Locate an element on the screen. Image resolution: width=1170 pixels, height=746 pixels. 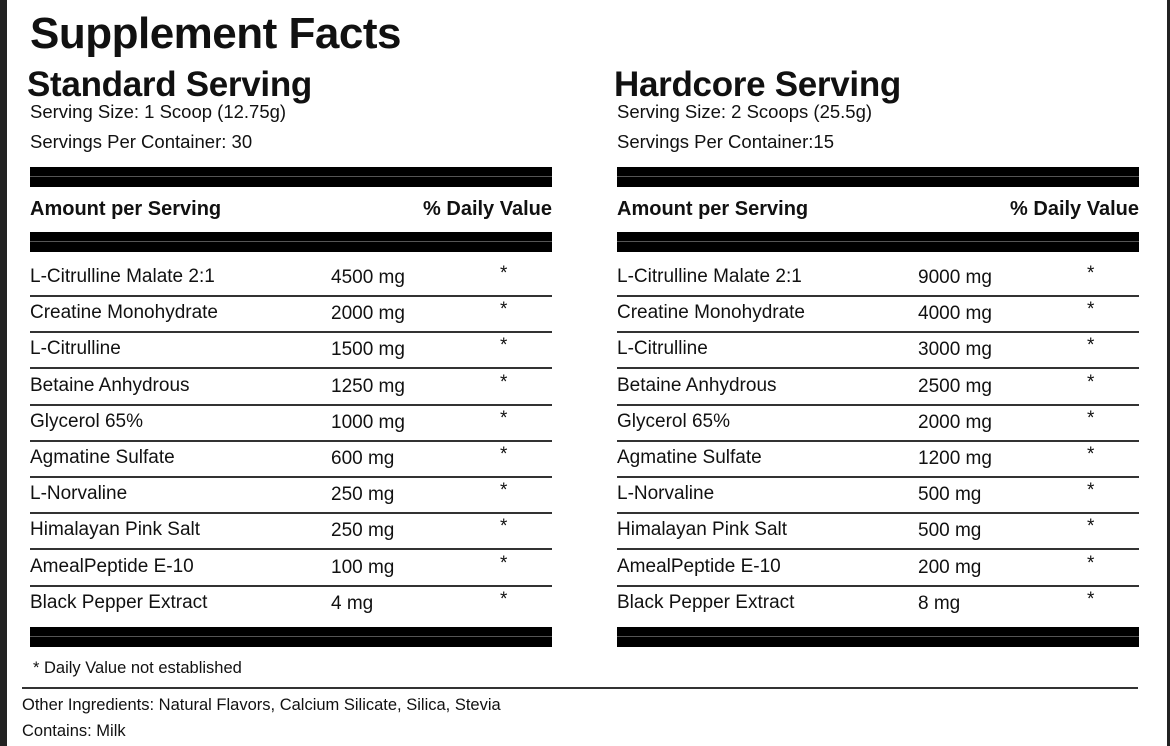
panel-heading: Hardcore Serving is located at coordinates (757, 84).